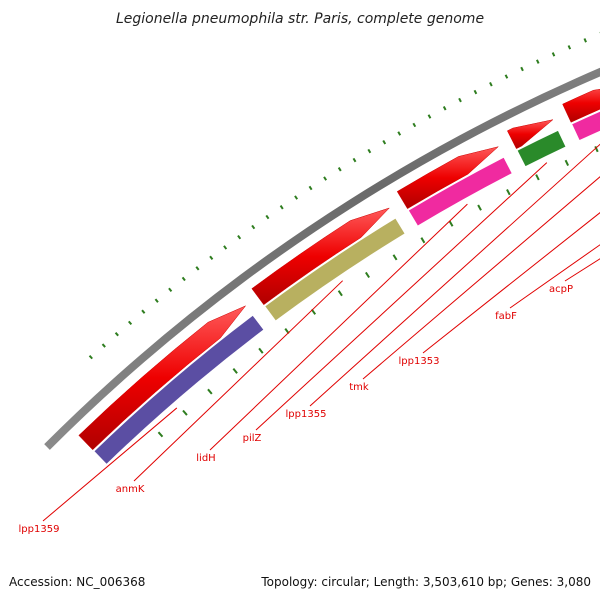 The height and width of the screenshot is (600, 600). I want to click on gene-label: fabF, so click(506, 316).